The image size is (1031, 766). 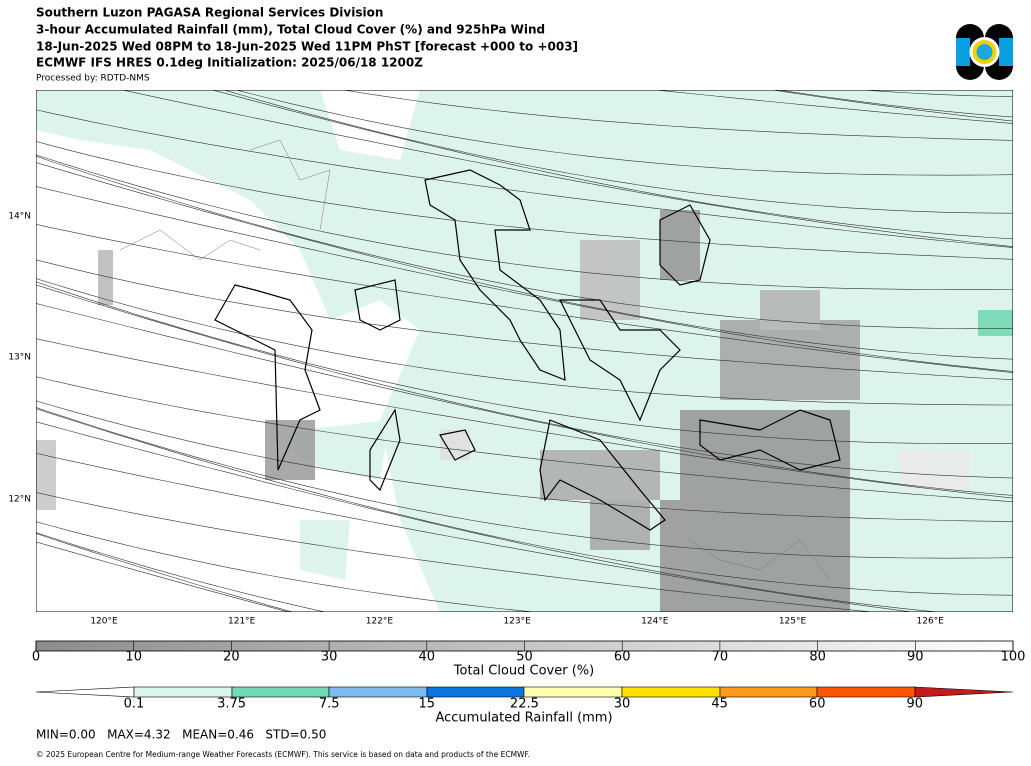 What do you see at coordinates (380, 622) in the screenshot?
I see `lon-label: 122°E` at bounding box center [380, 622].